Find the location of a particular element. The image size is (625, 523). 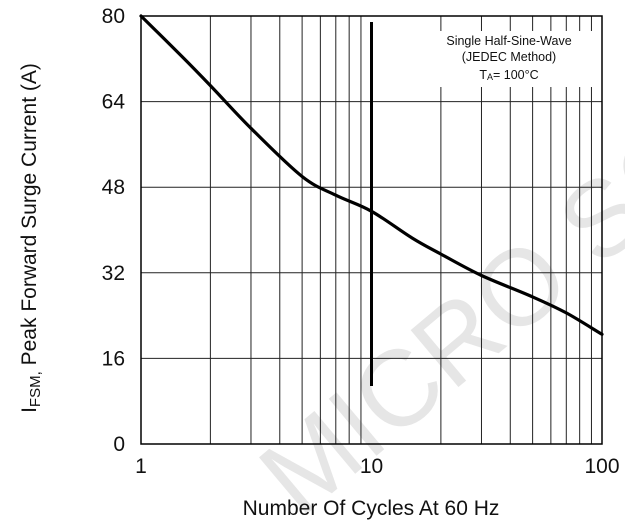

y-tick-label: 0 is located at coordinates (119, 444).